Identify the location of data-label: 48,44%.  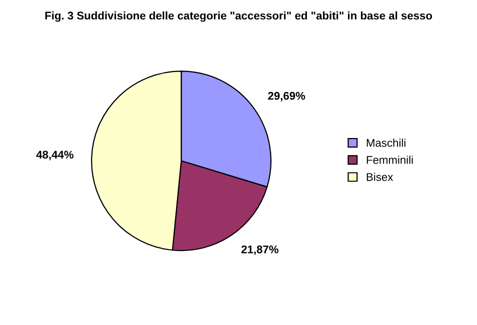
(55, 155).